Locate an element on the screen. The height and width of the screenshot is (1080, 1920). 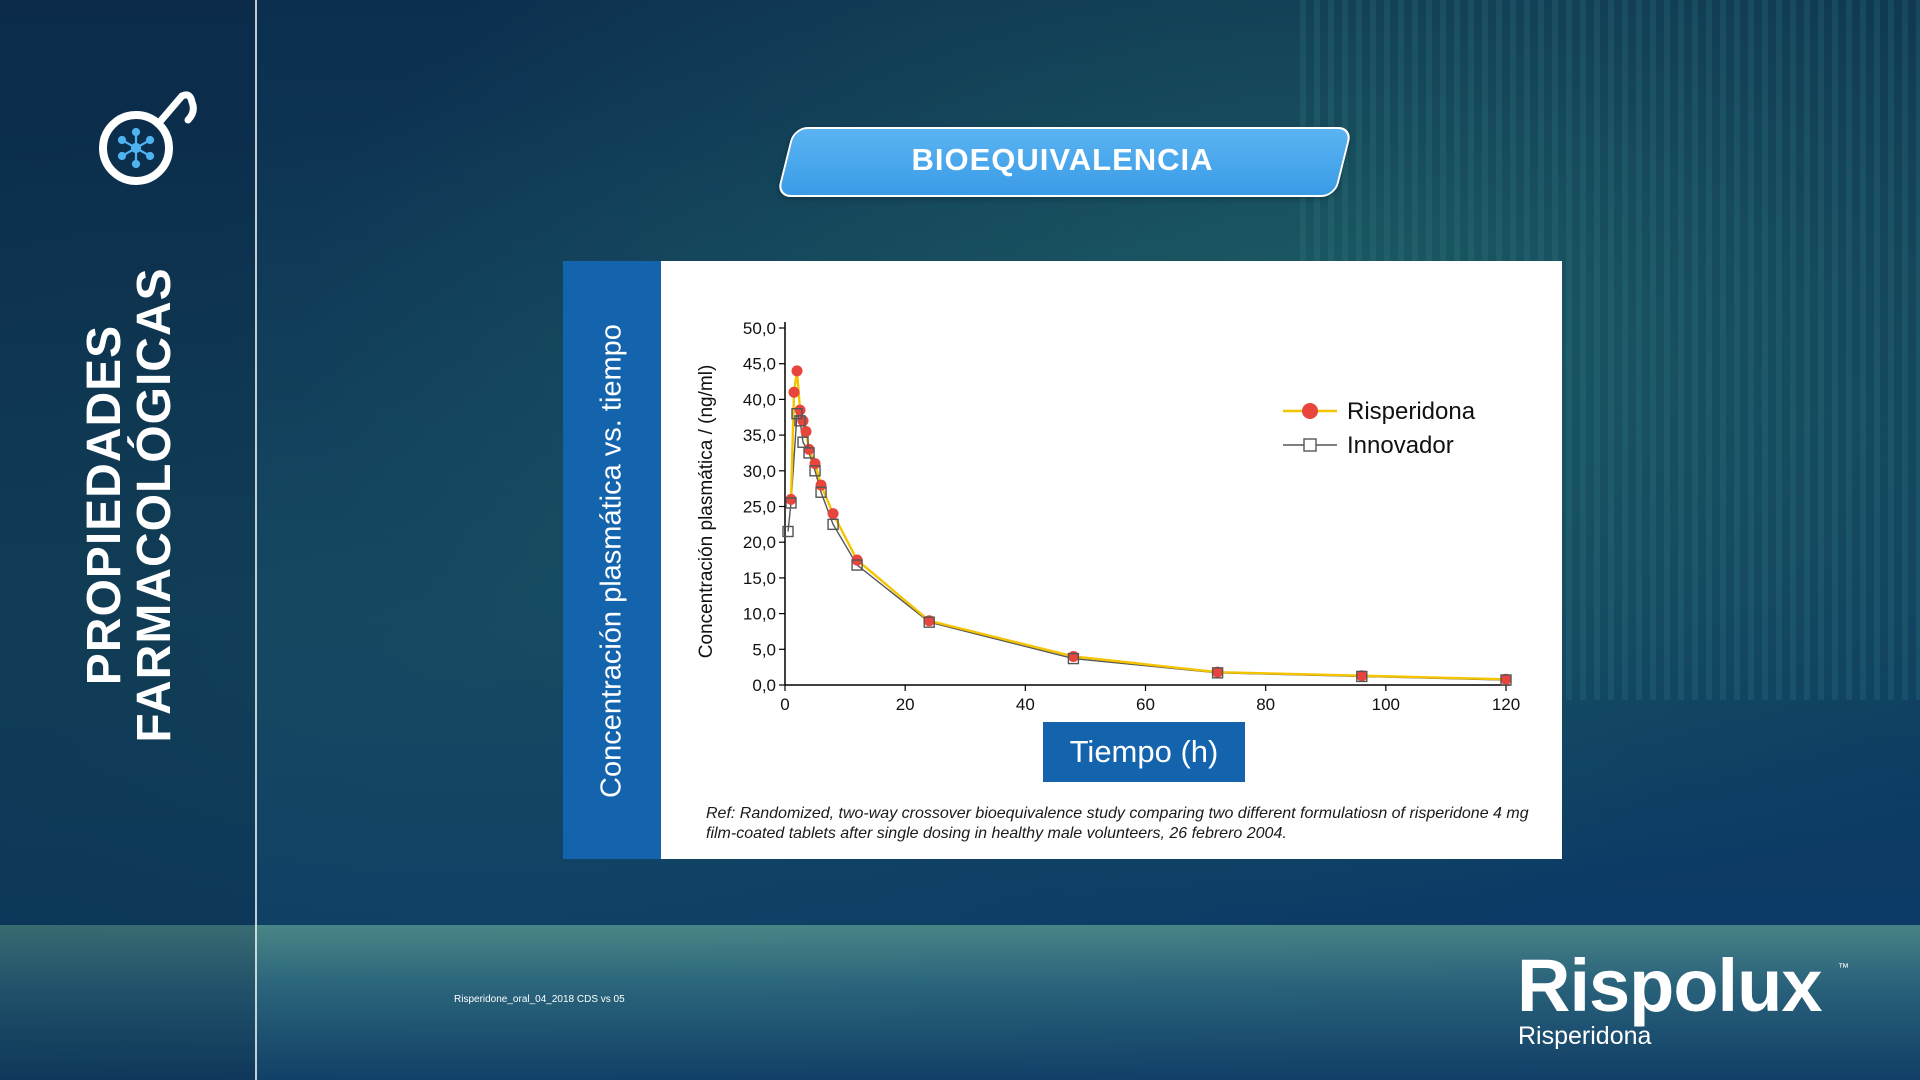
y-tick-label: 15,0 is located at coordinates (759, 578).